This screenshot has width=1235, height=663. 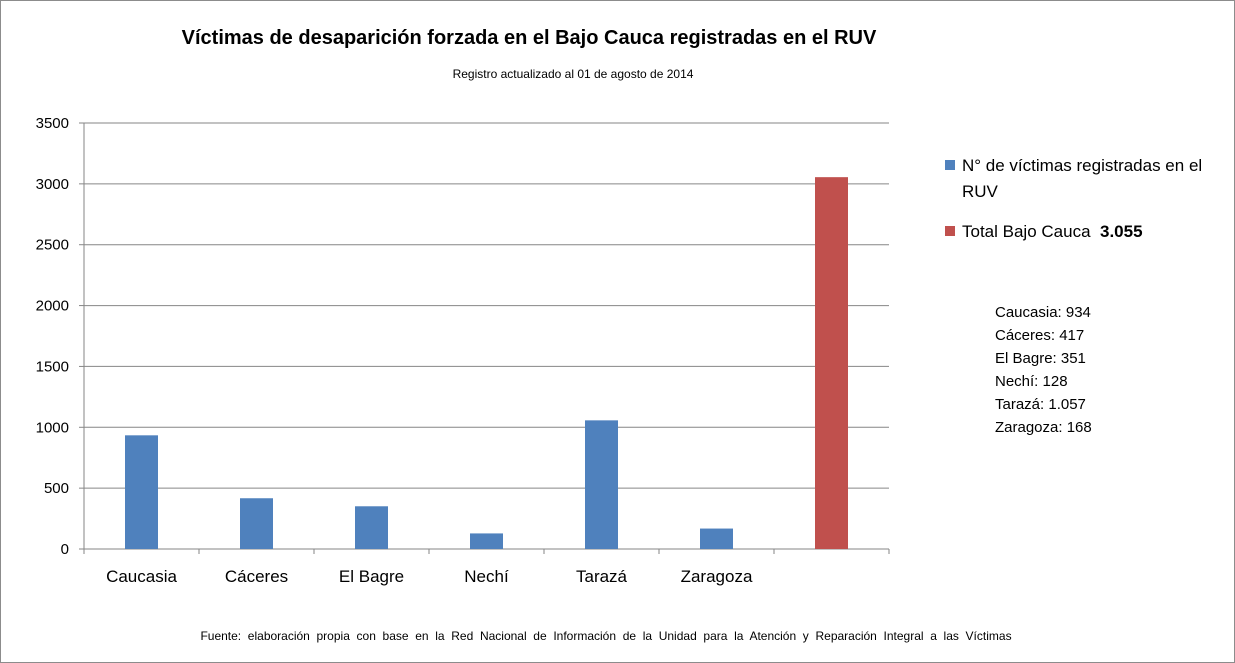 I want to click on y-tick-label: 3500, so click(x=52, y=123).